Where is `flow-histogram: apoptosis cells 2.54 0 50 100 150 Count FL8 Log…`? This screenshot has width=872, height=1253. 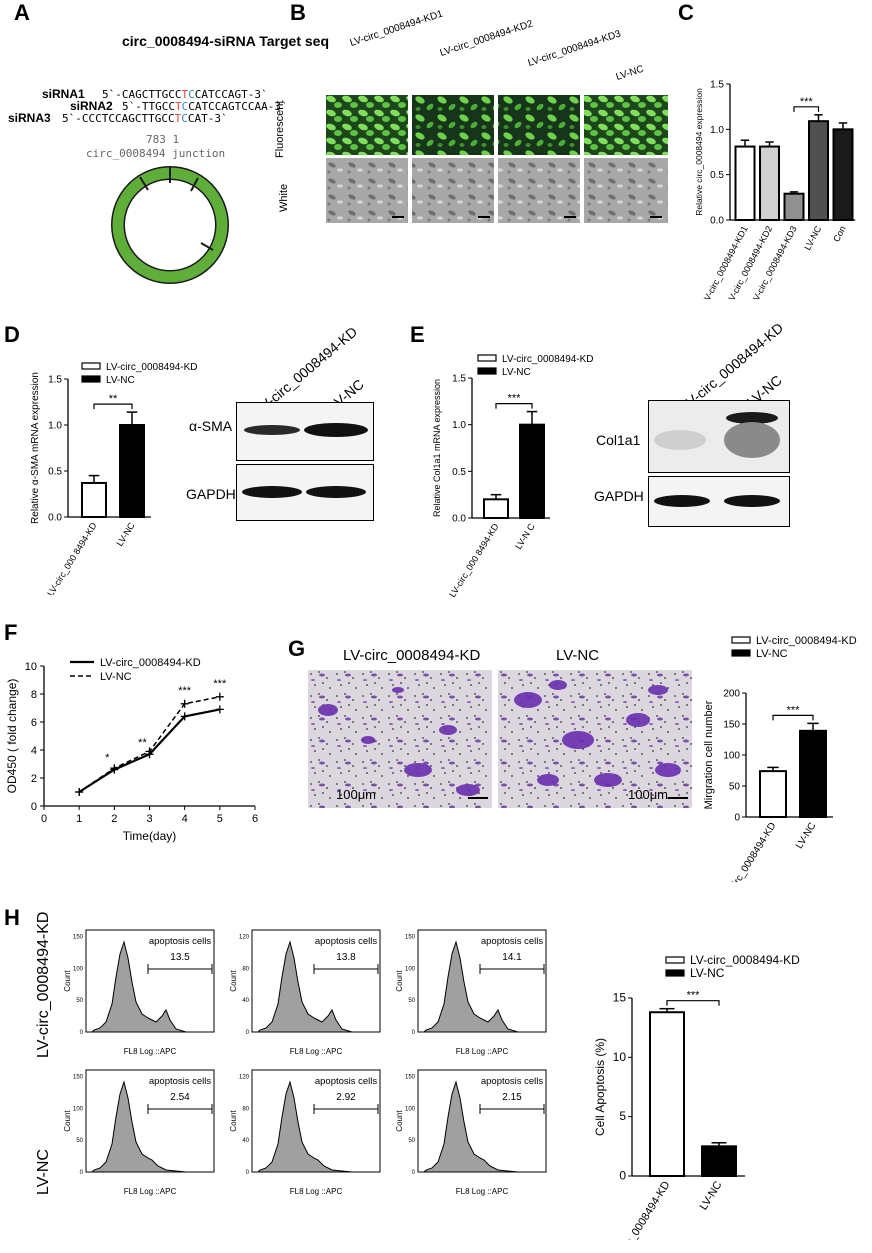
flow-histogram: apoptosis cells 2.54 0 50 100 150 Count FL8 Log… is located at coordinates (139, 1132).